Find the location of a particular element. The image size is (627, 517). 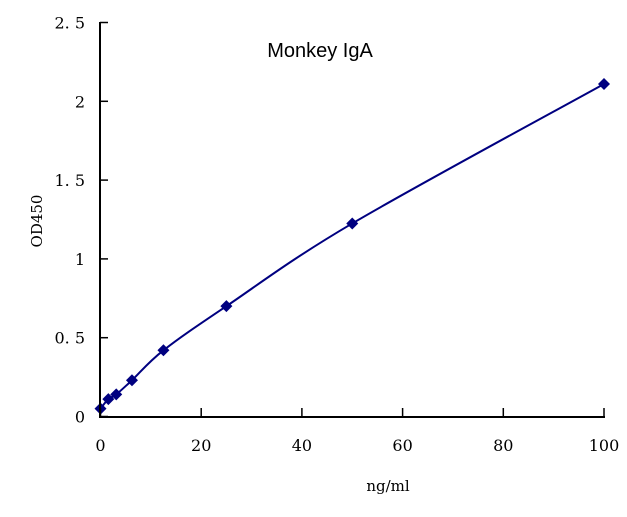

x-tick-label: 0 is located at coordinates (100, 445).